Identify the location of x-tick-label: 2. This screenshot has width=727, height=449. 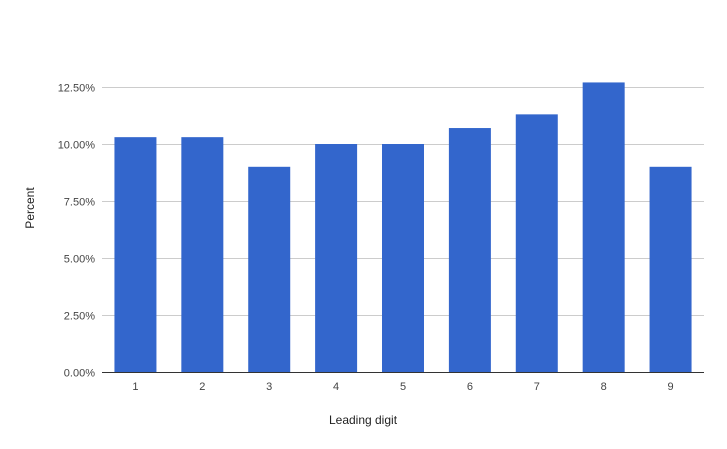
(202, 387).